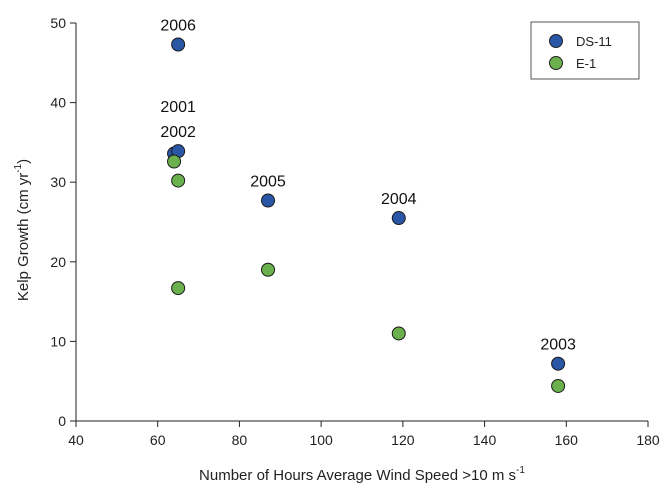  Describe the element at coordinates (399, 199) in the screenshot. I see `year-annotation: 2004` at that location.